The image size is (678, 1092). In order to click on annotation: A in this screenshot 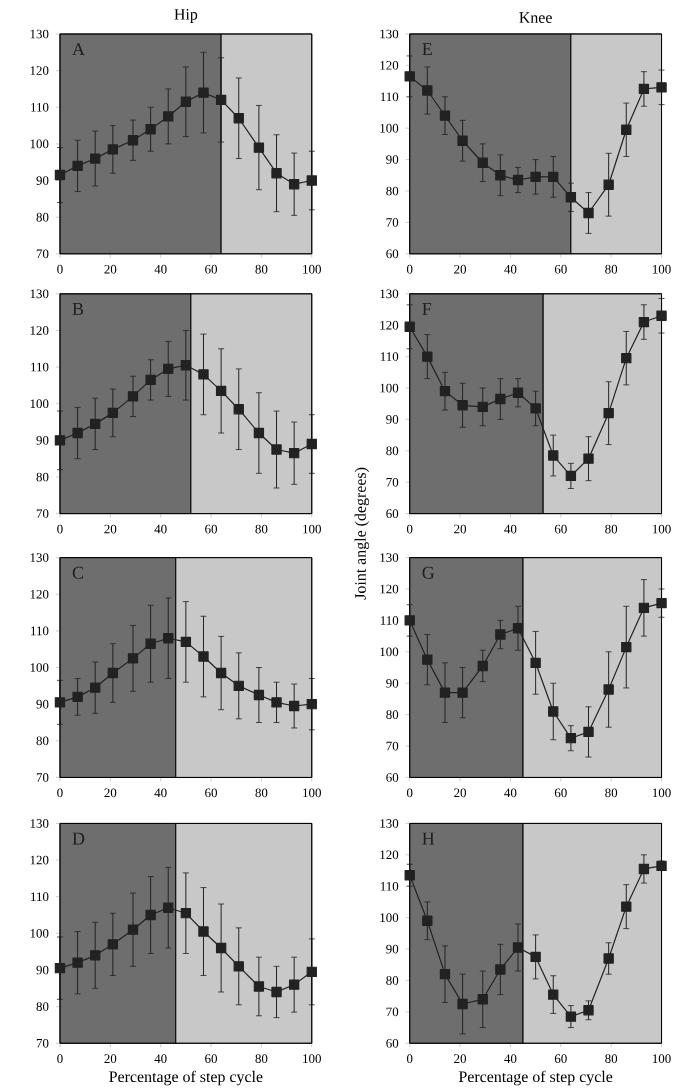, I will do `click(78, 49)`.